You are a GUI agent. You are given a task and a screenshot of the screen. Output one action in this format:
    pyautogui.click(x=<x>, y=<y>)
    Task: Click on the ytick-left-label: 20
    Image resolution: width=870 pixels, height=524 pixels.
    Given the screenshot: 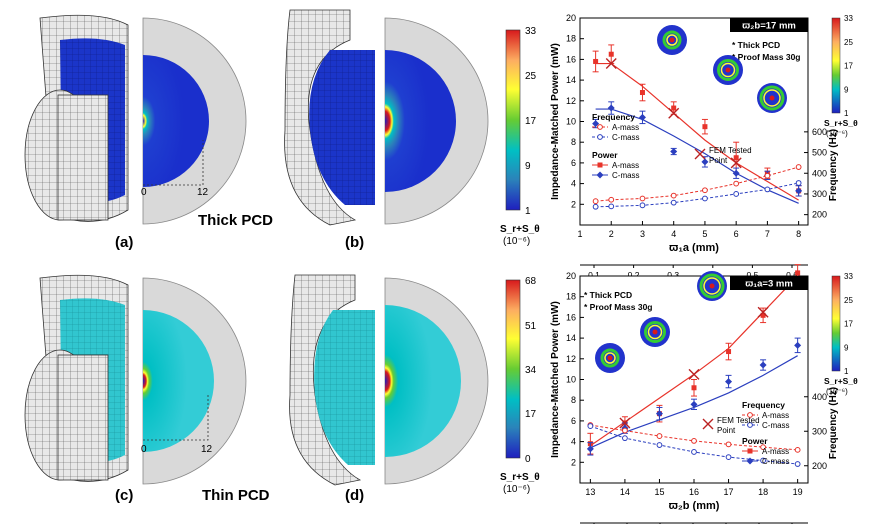 What is the action you would take?
    pyautogui.click(x=571, y=18)
    